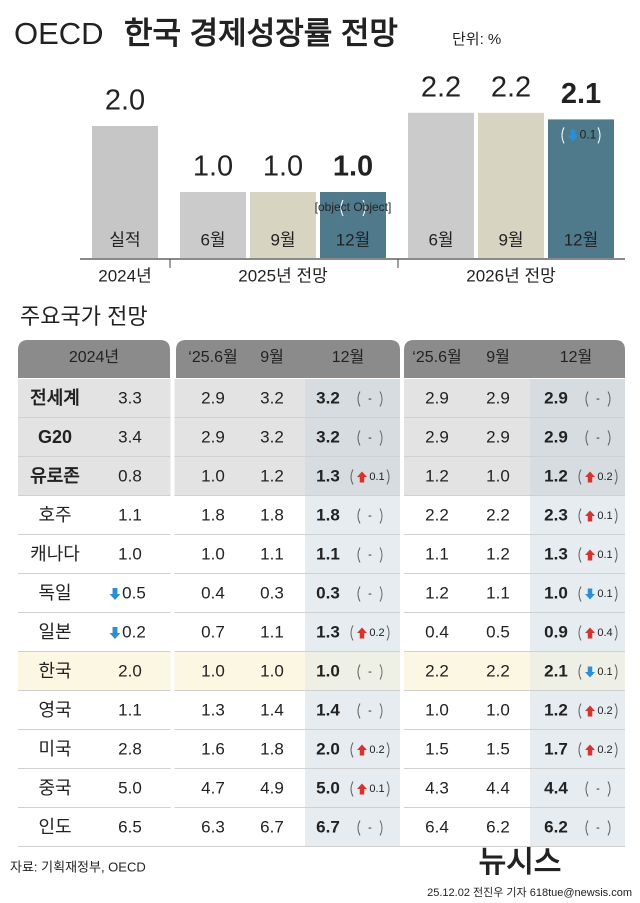 This screenshot has height=903, width=640. What do you see at coordinates (510, 239) in the screenshot?
I see `category-label: 9월` at bounding box center [510, 239].